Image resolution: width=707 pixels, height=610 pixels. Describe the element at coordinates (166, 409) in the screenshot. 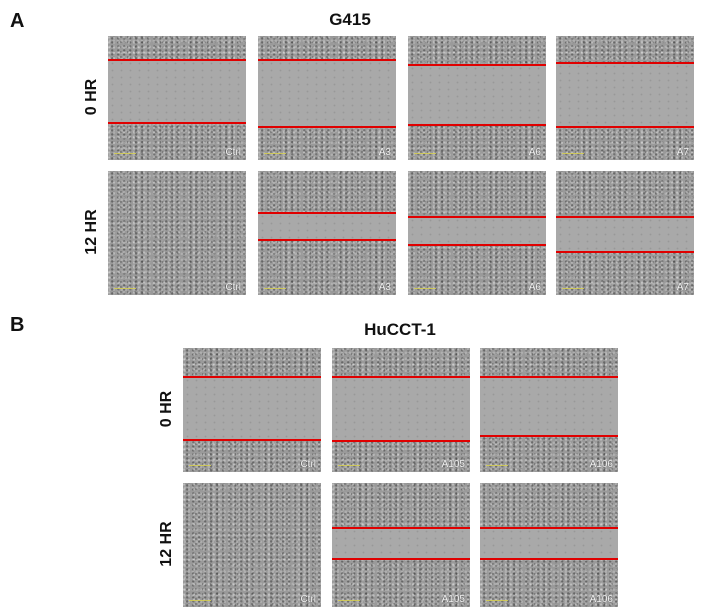

I see `panel_b-row-label: 0 HR` at that location.